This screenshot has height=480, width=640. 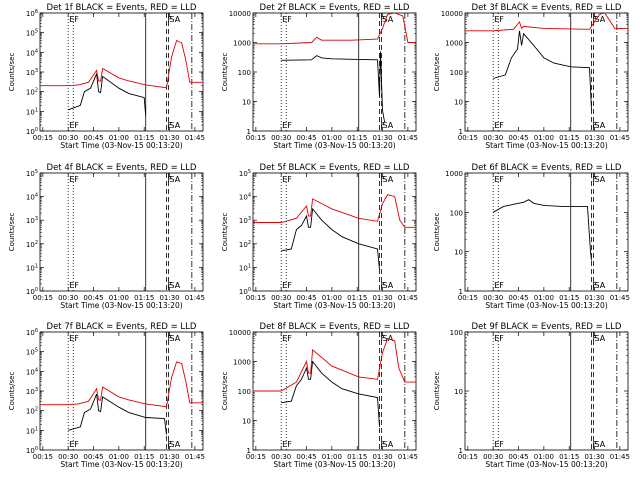 I want to click on y-tick-label: 1, so click(x=249, y=451).